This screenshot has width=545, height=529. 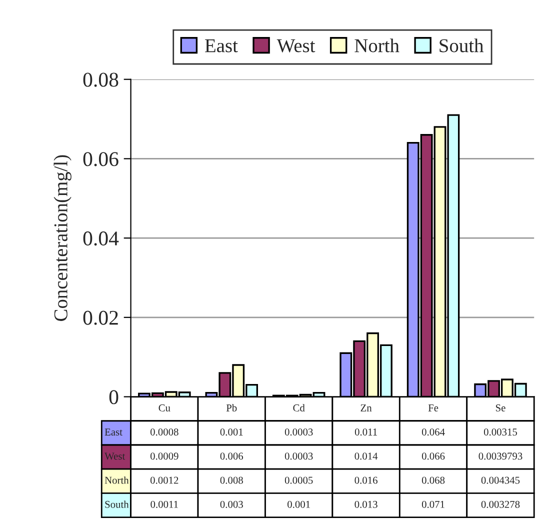 I want to click on x-tick-label: Pb, so click(x=231, y=408).